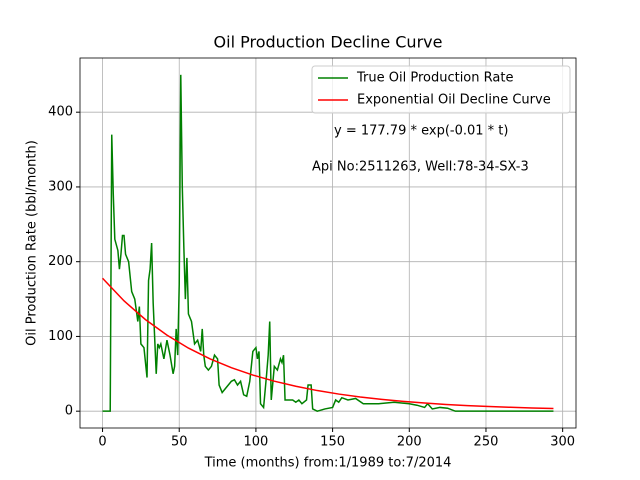 The width and height of the screenshot is (640, 480). What do you see at coordinates (60, 261) in the screenshot?
I see `y-tick-label: 200` at bounding box center [60, 261].